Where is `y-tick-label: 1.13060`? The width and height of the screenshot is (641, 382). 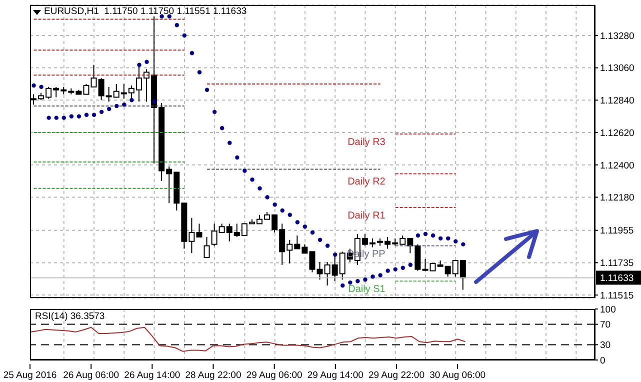 y-tick-label: 1.13060 is located at coordinates (617, 68).